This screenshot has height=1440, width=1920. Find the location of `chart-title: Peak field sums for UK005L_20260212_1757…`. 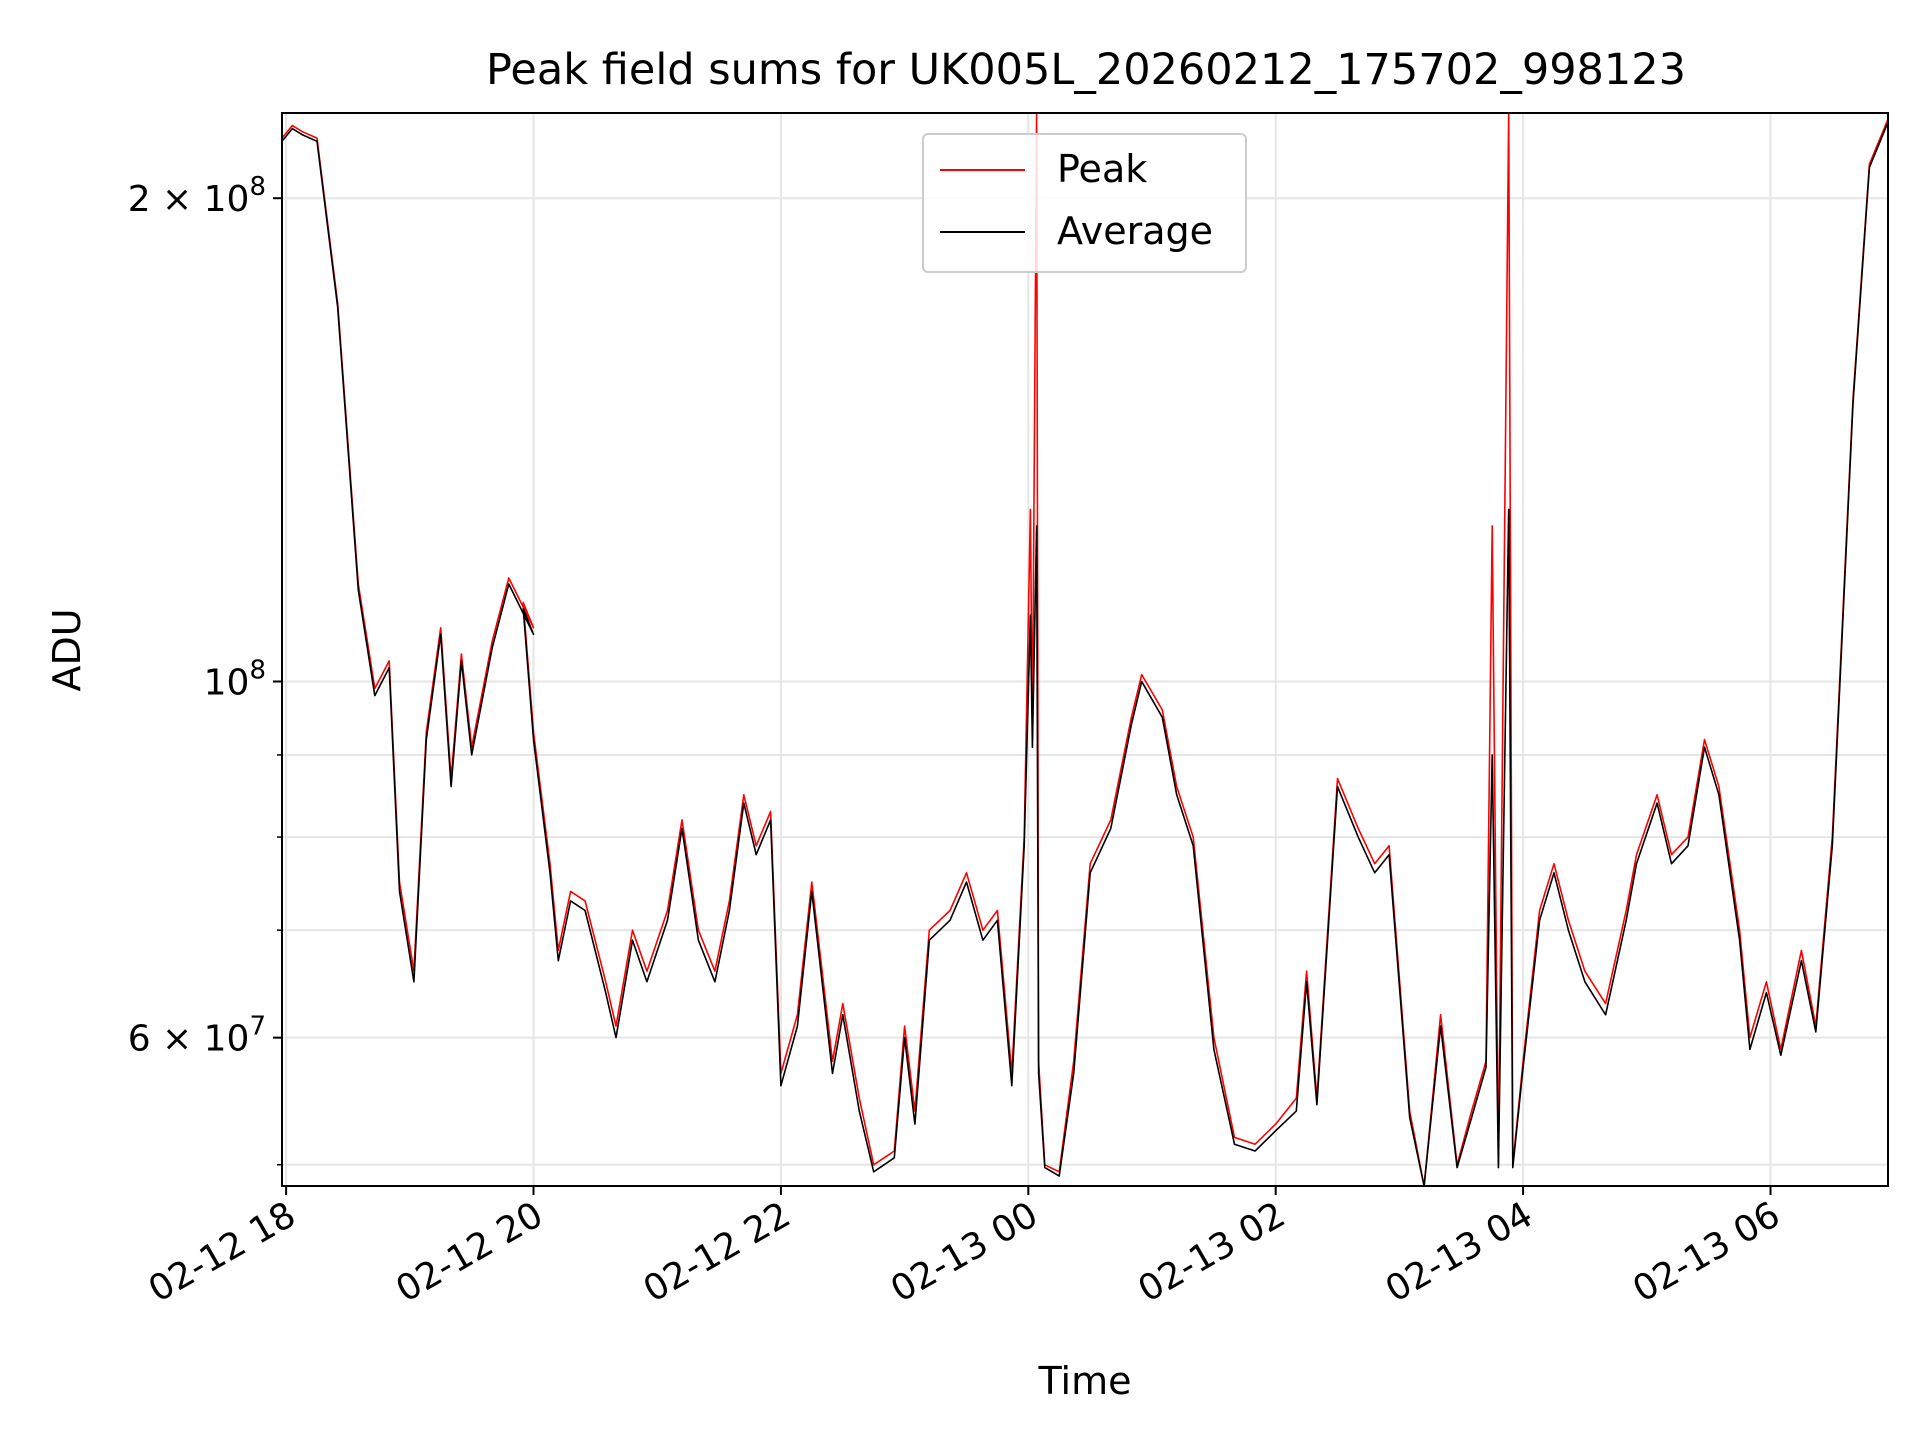

chart-title: Peak field sums for UK005L_20260212_1757… is located at coordinates (1086, 70).